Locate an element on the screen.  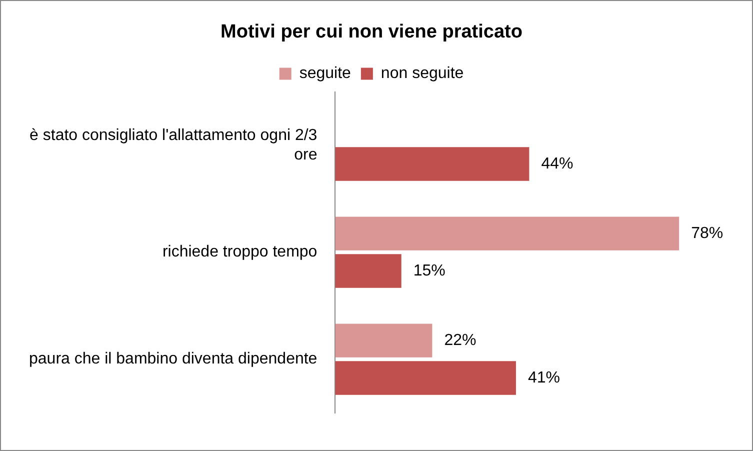
y-tick-label: richiede troppo tempo is located at coordinates (240, 252).